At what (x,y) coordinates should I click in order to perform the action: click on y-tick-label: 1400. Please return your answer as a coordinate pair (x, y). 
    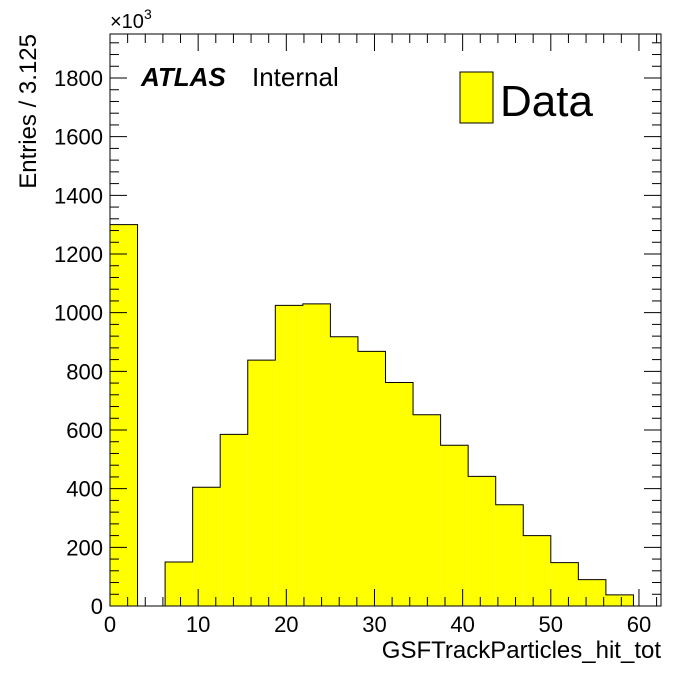
    Looking at the image, I should click on (78, 195).